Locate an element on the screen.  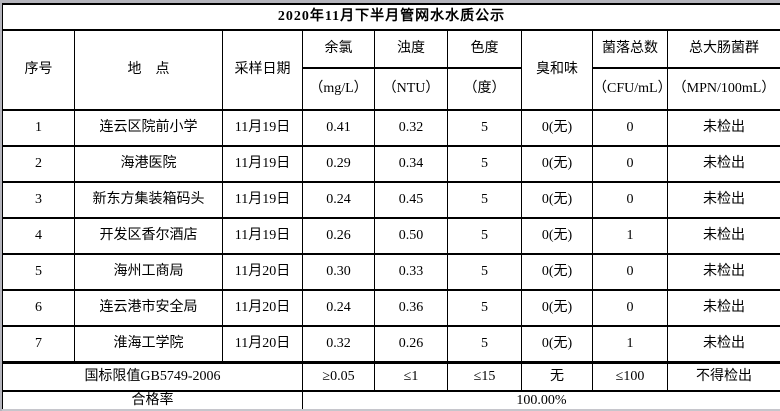
table-row: 6 连云港市安全局 11月20日 0.24 0.36 5 0(无) 0 未检出 is located at coordinates (391, 308).